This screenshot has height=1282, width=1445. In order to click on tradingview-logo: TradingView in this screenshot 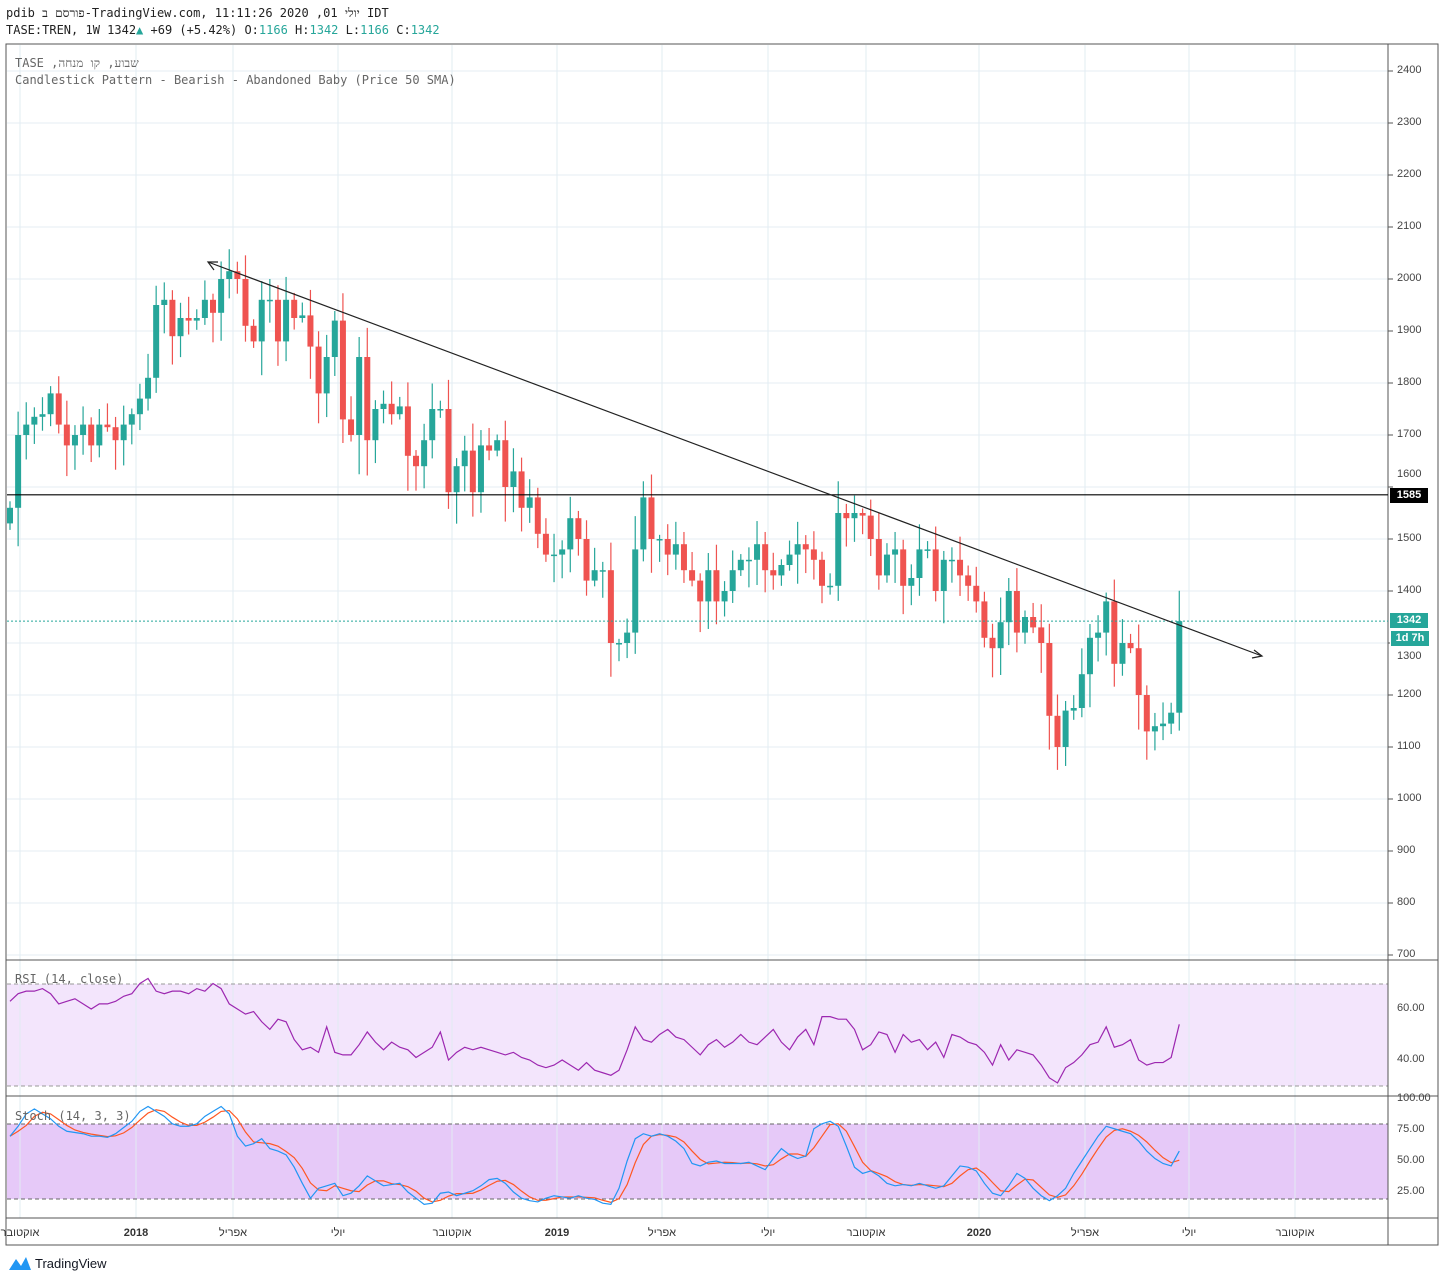, I will do `click(57, 1263)`.